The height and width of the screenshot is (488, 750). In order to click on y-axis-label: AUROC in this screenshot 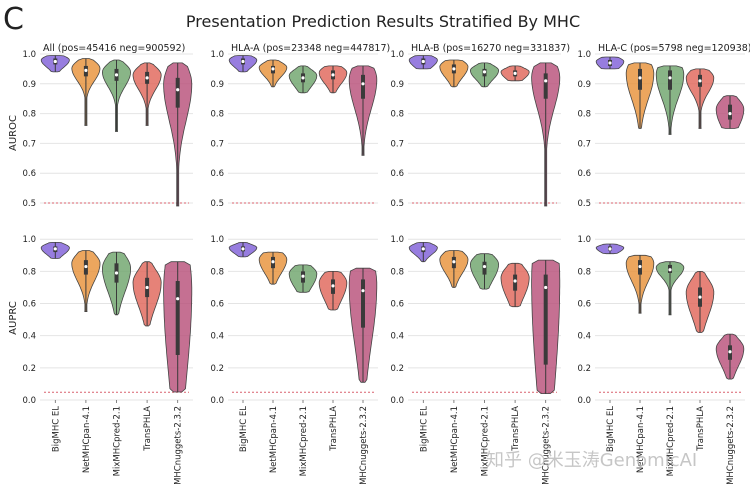, I will do `click(13, 133)`.